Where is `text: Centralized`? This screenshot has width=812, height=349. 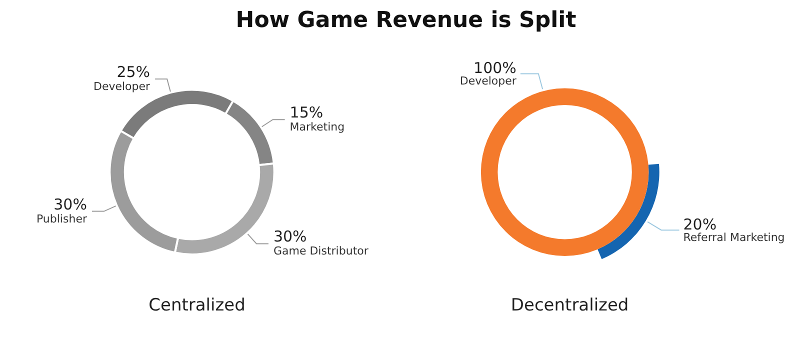 text: Centralized is located at coordinates (197, 306).